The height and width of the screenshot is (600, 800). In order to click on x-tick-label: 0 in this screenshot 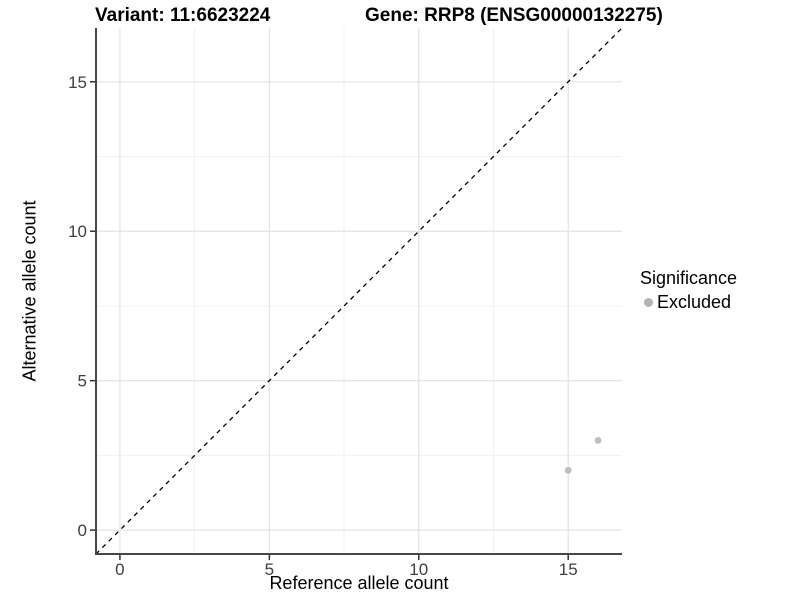, I will do `click(119, 569)`.